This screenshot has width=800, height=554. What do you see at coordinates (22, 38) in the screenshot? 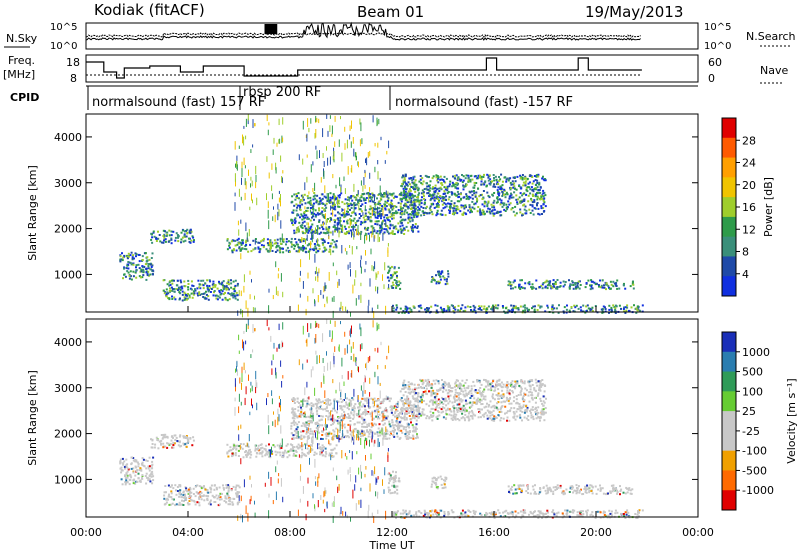
I see `nsky-label: N.Sky` at bounding box center [22, 38].